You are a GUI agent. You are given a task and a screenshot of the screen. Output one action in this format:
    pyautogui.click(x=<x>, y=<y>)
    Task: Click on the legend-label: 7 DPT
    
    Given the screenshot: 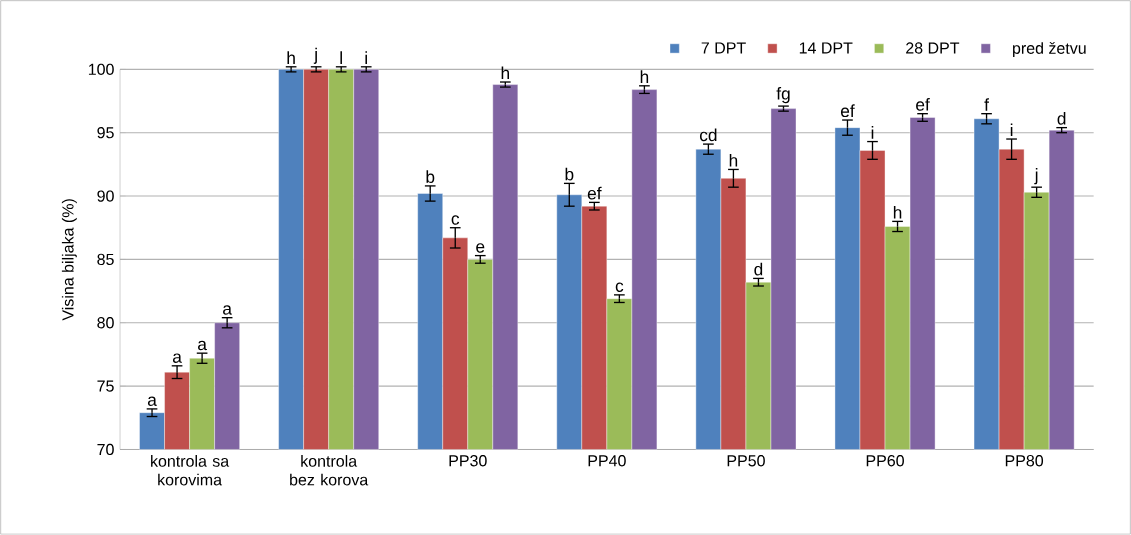 What is the action you would take?
    pyautogui.click(x=723, y=48)
    